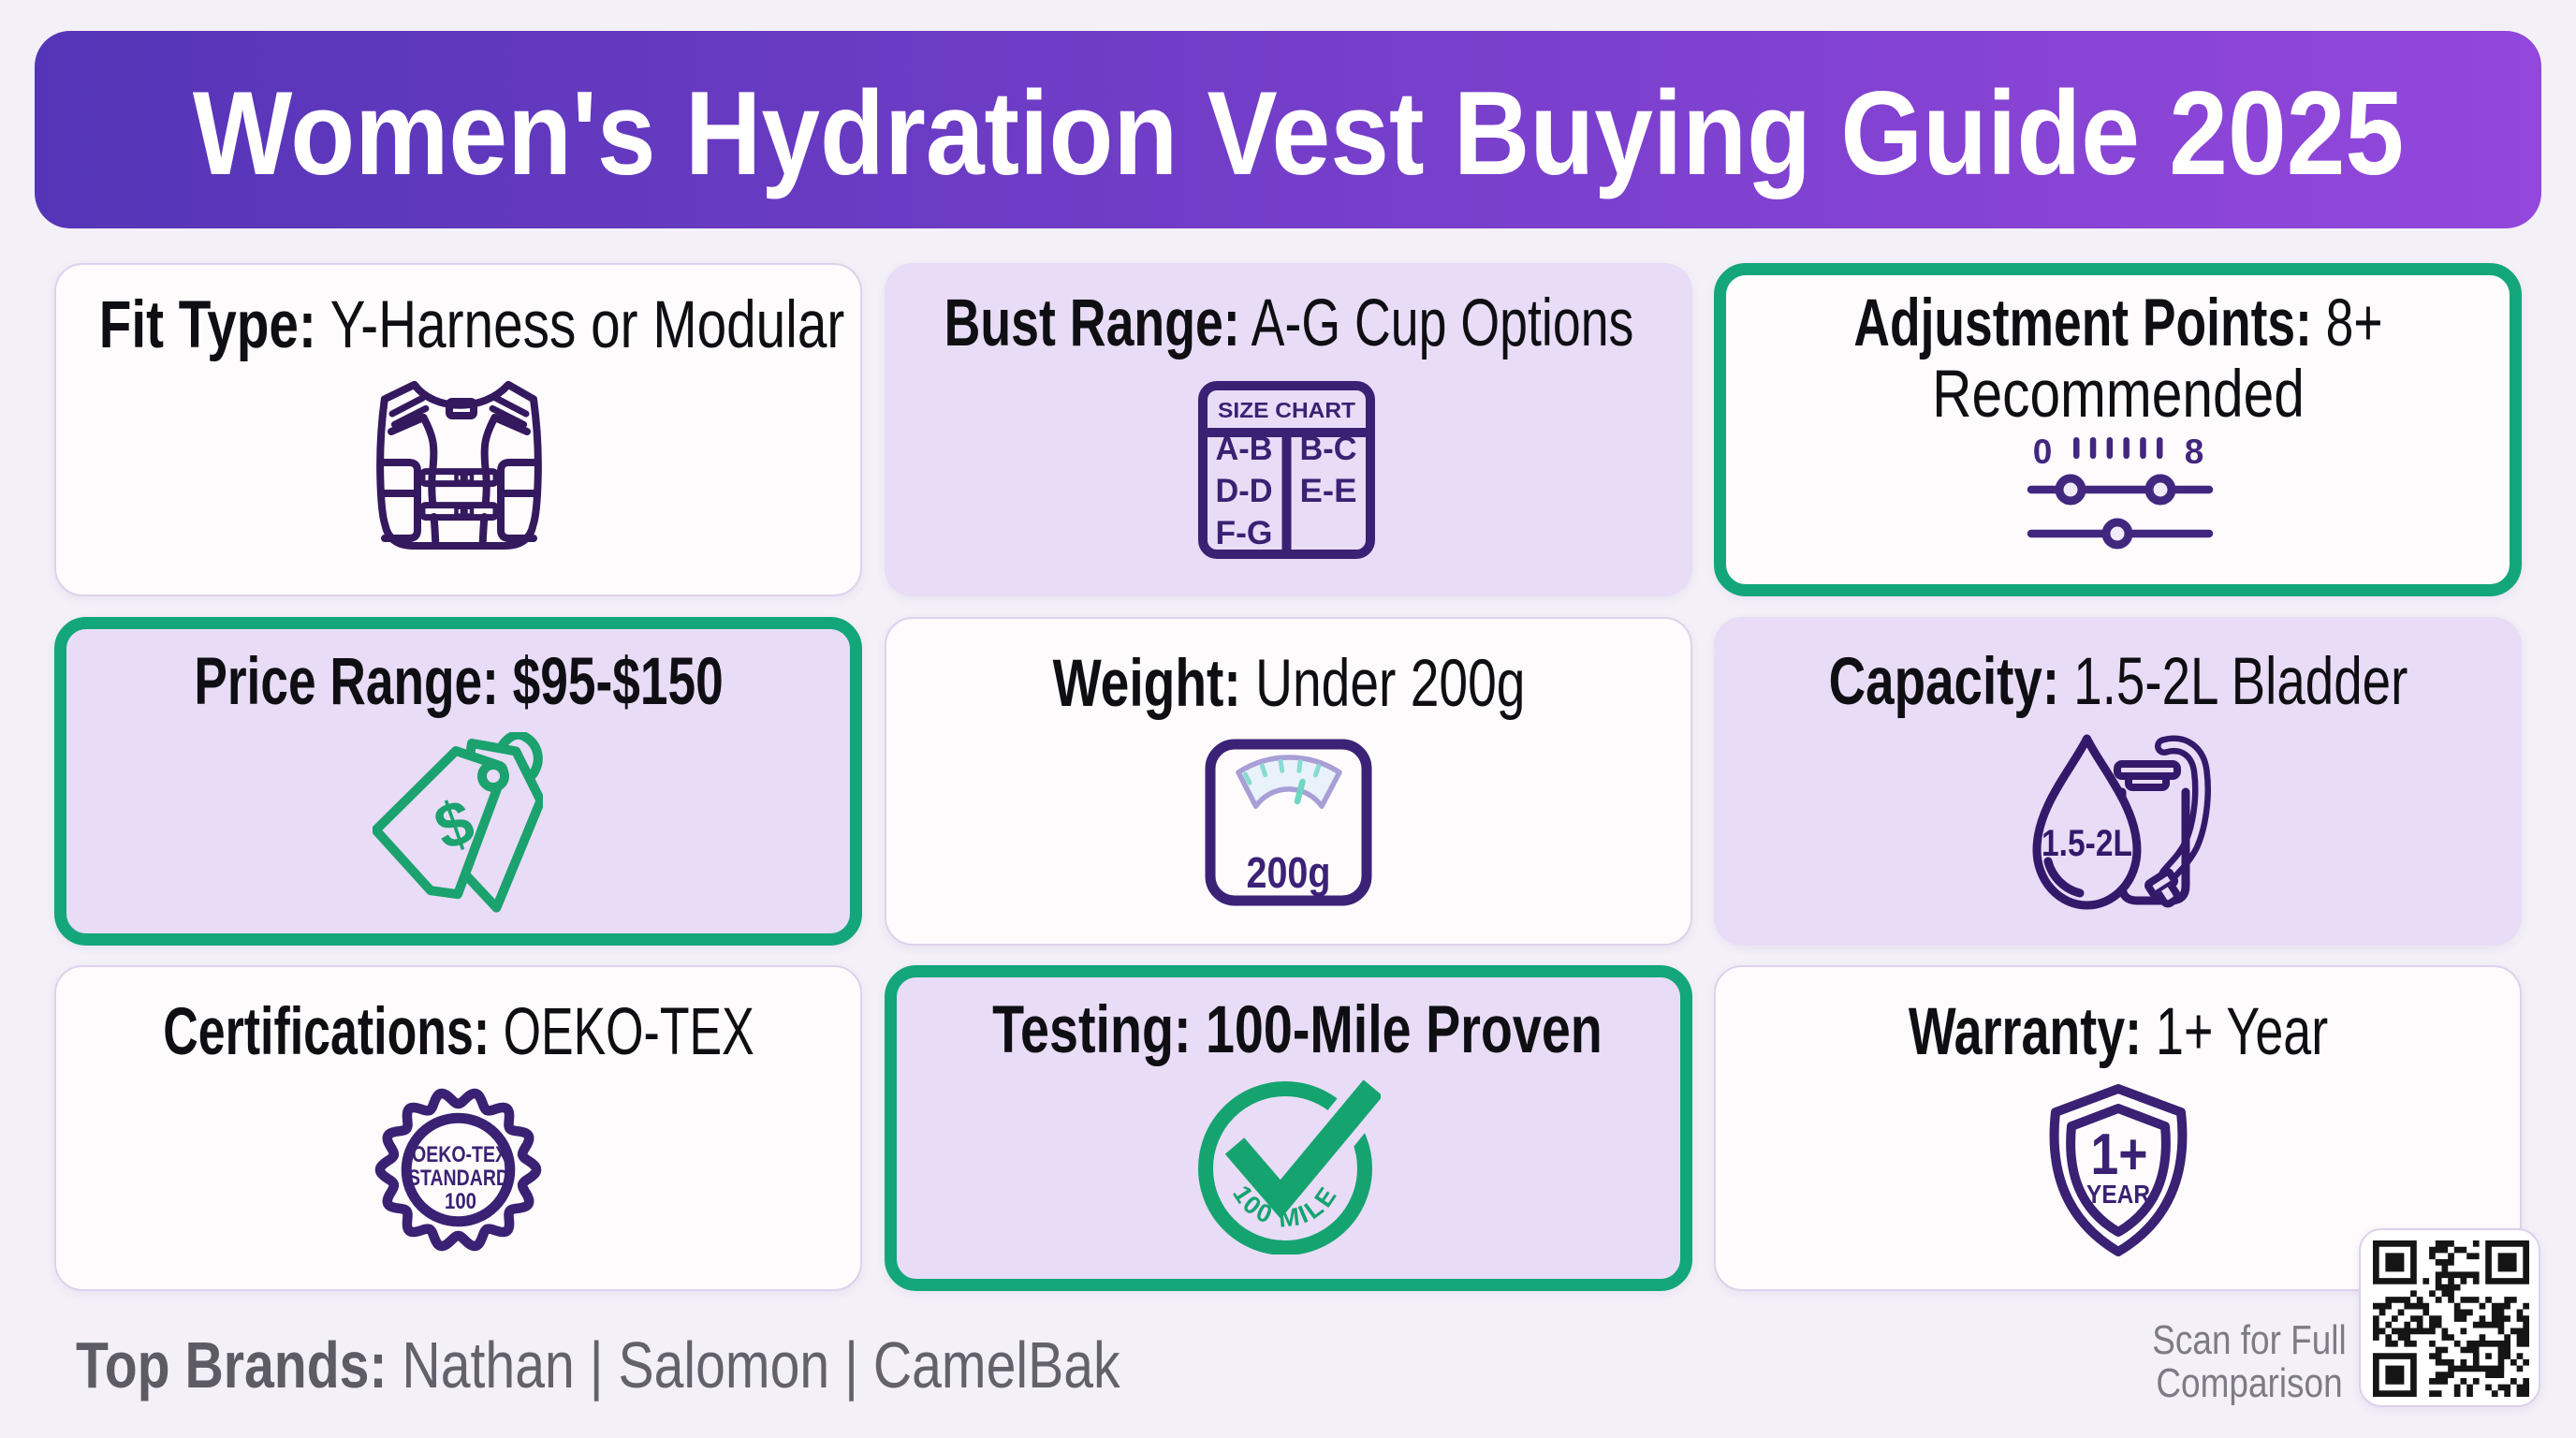  What do you see at coordinates (1328, 449) in the screenshot?
I see `svg-text: B-C` at bounding box center [1328, 449].